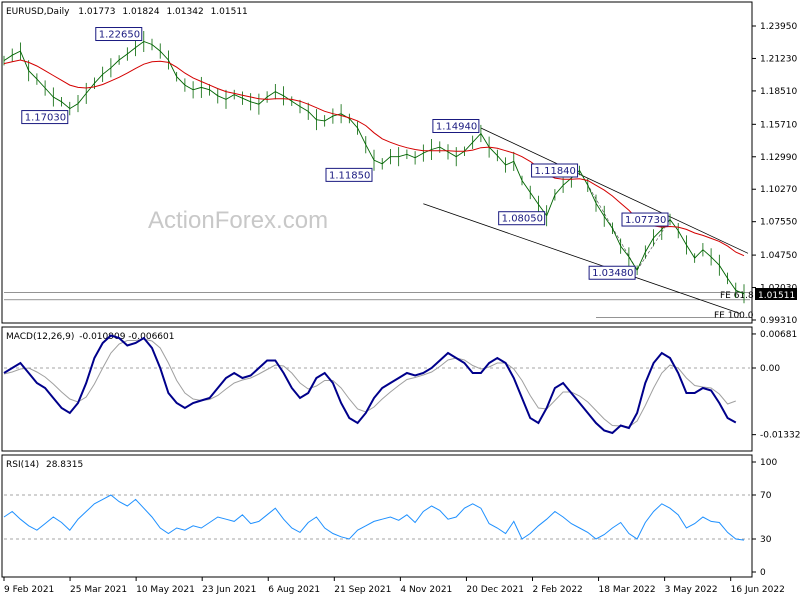  I want to click on macd-y-tick-label: 0.00, so click(770, 369).